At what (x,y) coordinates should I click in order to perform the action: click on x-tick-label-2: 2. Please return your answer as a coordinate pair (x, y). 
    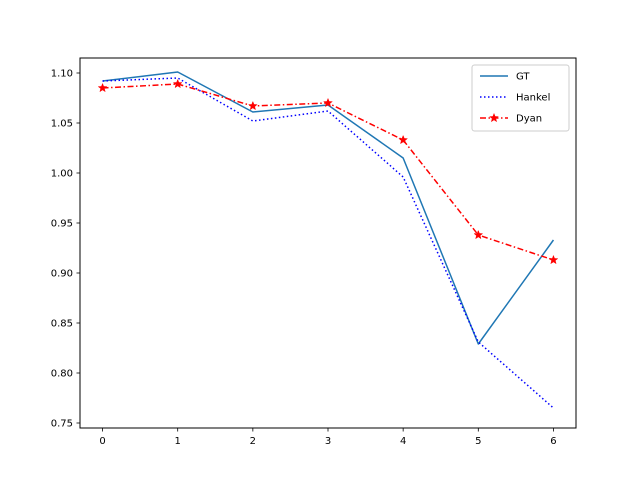
    Looking at the image, I should click on (253, 441).